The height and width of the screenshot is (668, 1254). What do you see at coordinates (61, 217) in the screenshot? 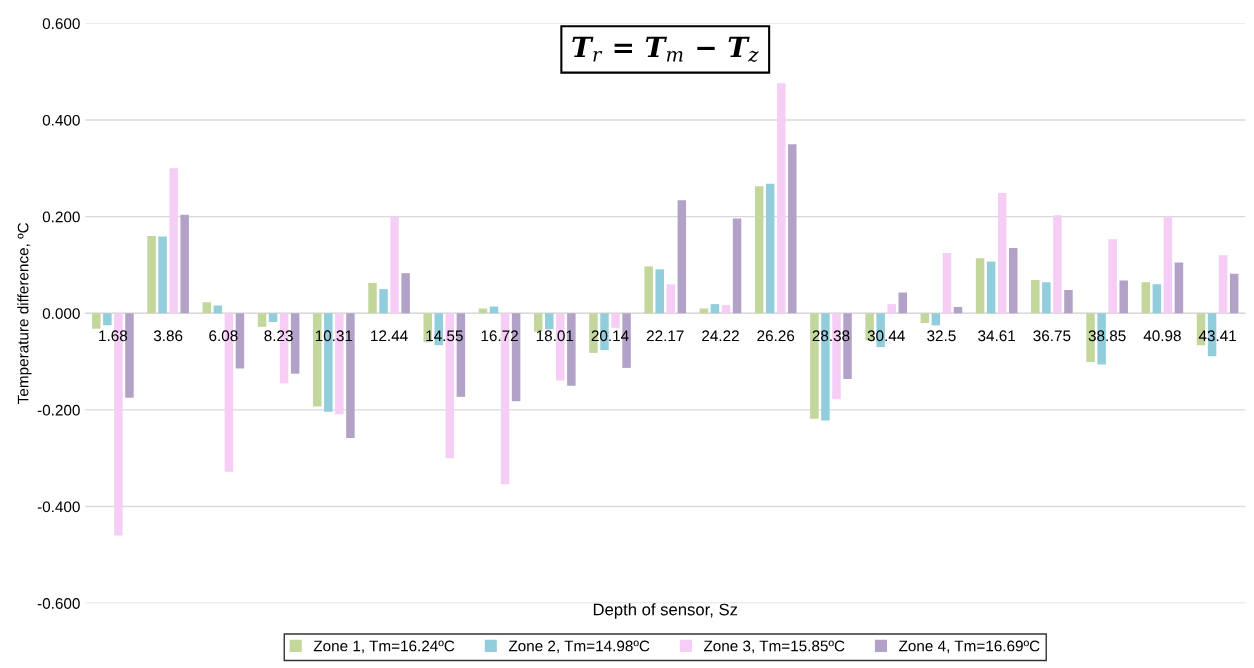
I see `y-tick-label: 0.200` at bounding box center [61, 217].